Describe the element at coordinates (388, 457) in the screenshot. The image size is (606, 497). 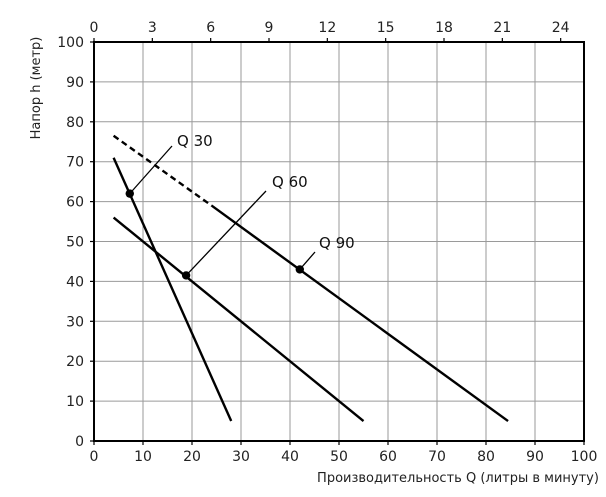
I see `x-tick-label: 60` at that location.